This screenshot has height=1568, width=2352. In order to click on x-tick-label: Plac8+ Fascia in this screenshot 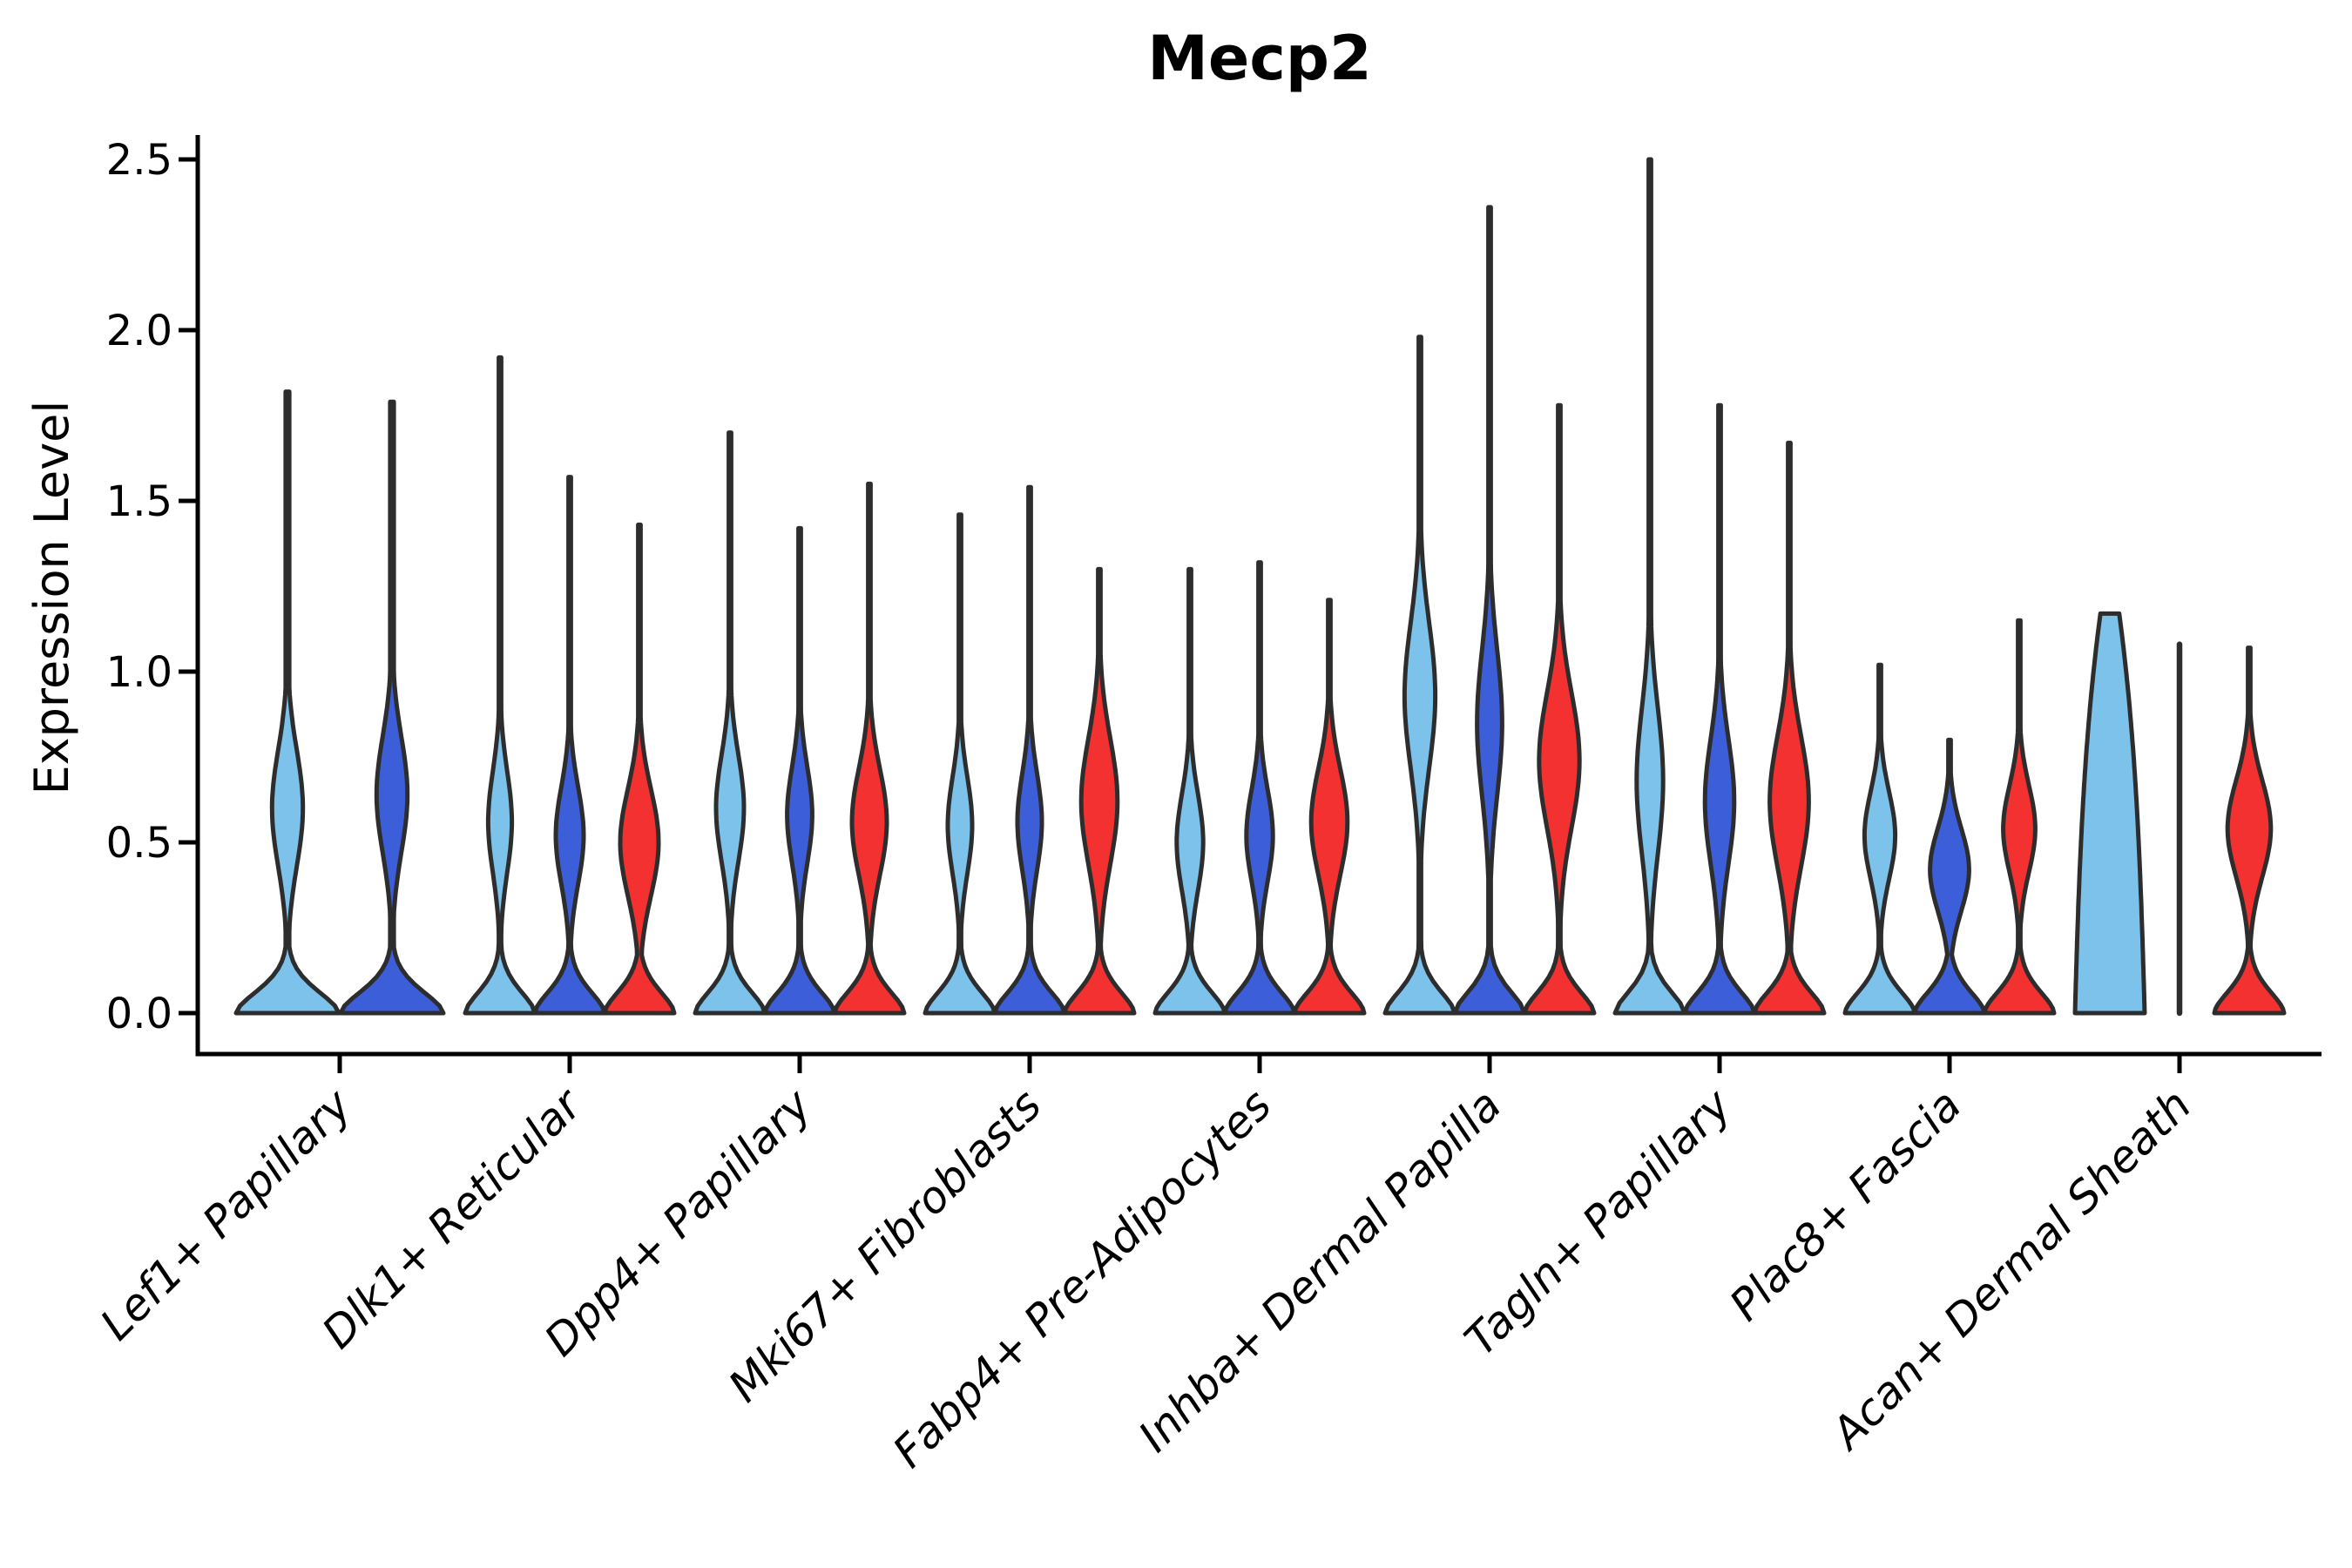, I will do `click(1845, 1204)`.